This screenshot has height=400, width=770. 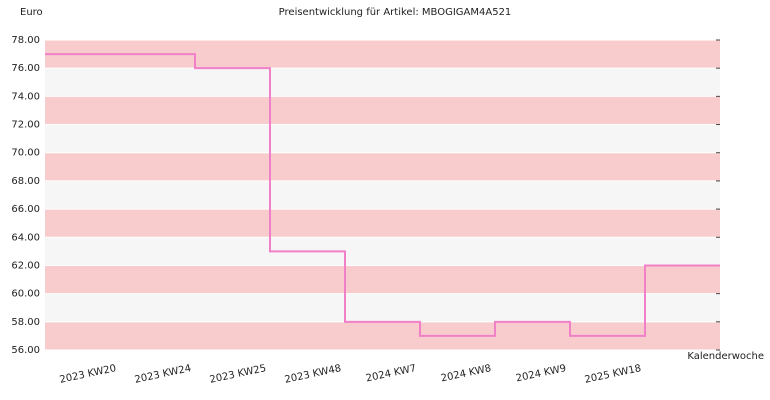 I want to click on y-tick-label: 60.00, so click(x=25, y=294).